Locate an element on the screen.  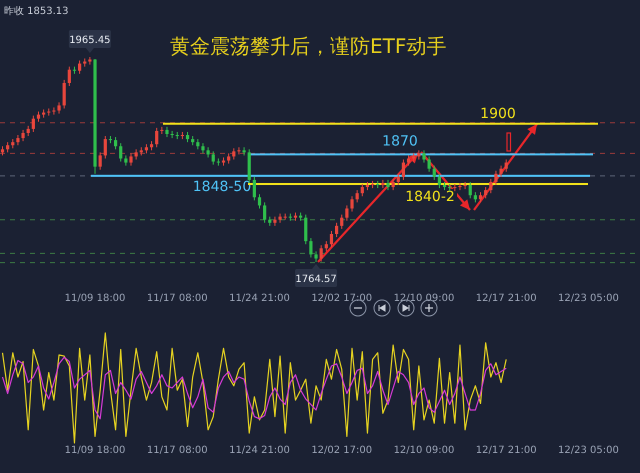
chart-title: 黄金震荡攀升后，谨防ETF动手 is located at coordinates (308, 46).